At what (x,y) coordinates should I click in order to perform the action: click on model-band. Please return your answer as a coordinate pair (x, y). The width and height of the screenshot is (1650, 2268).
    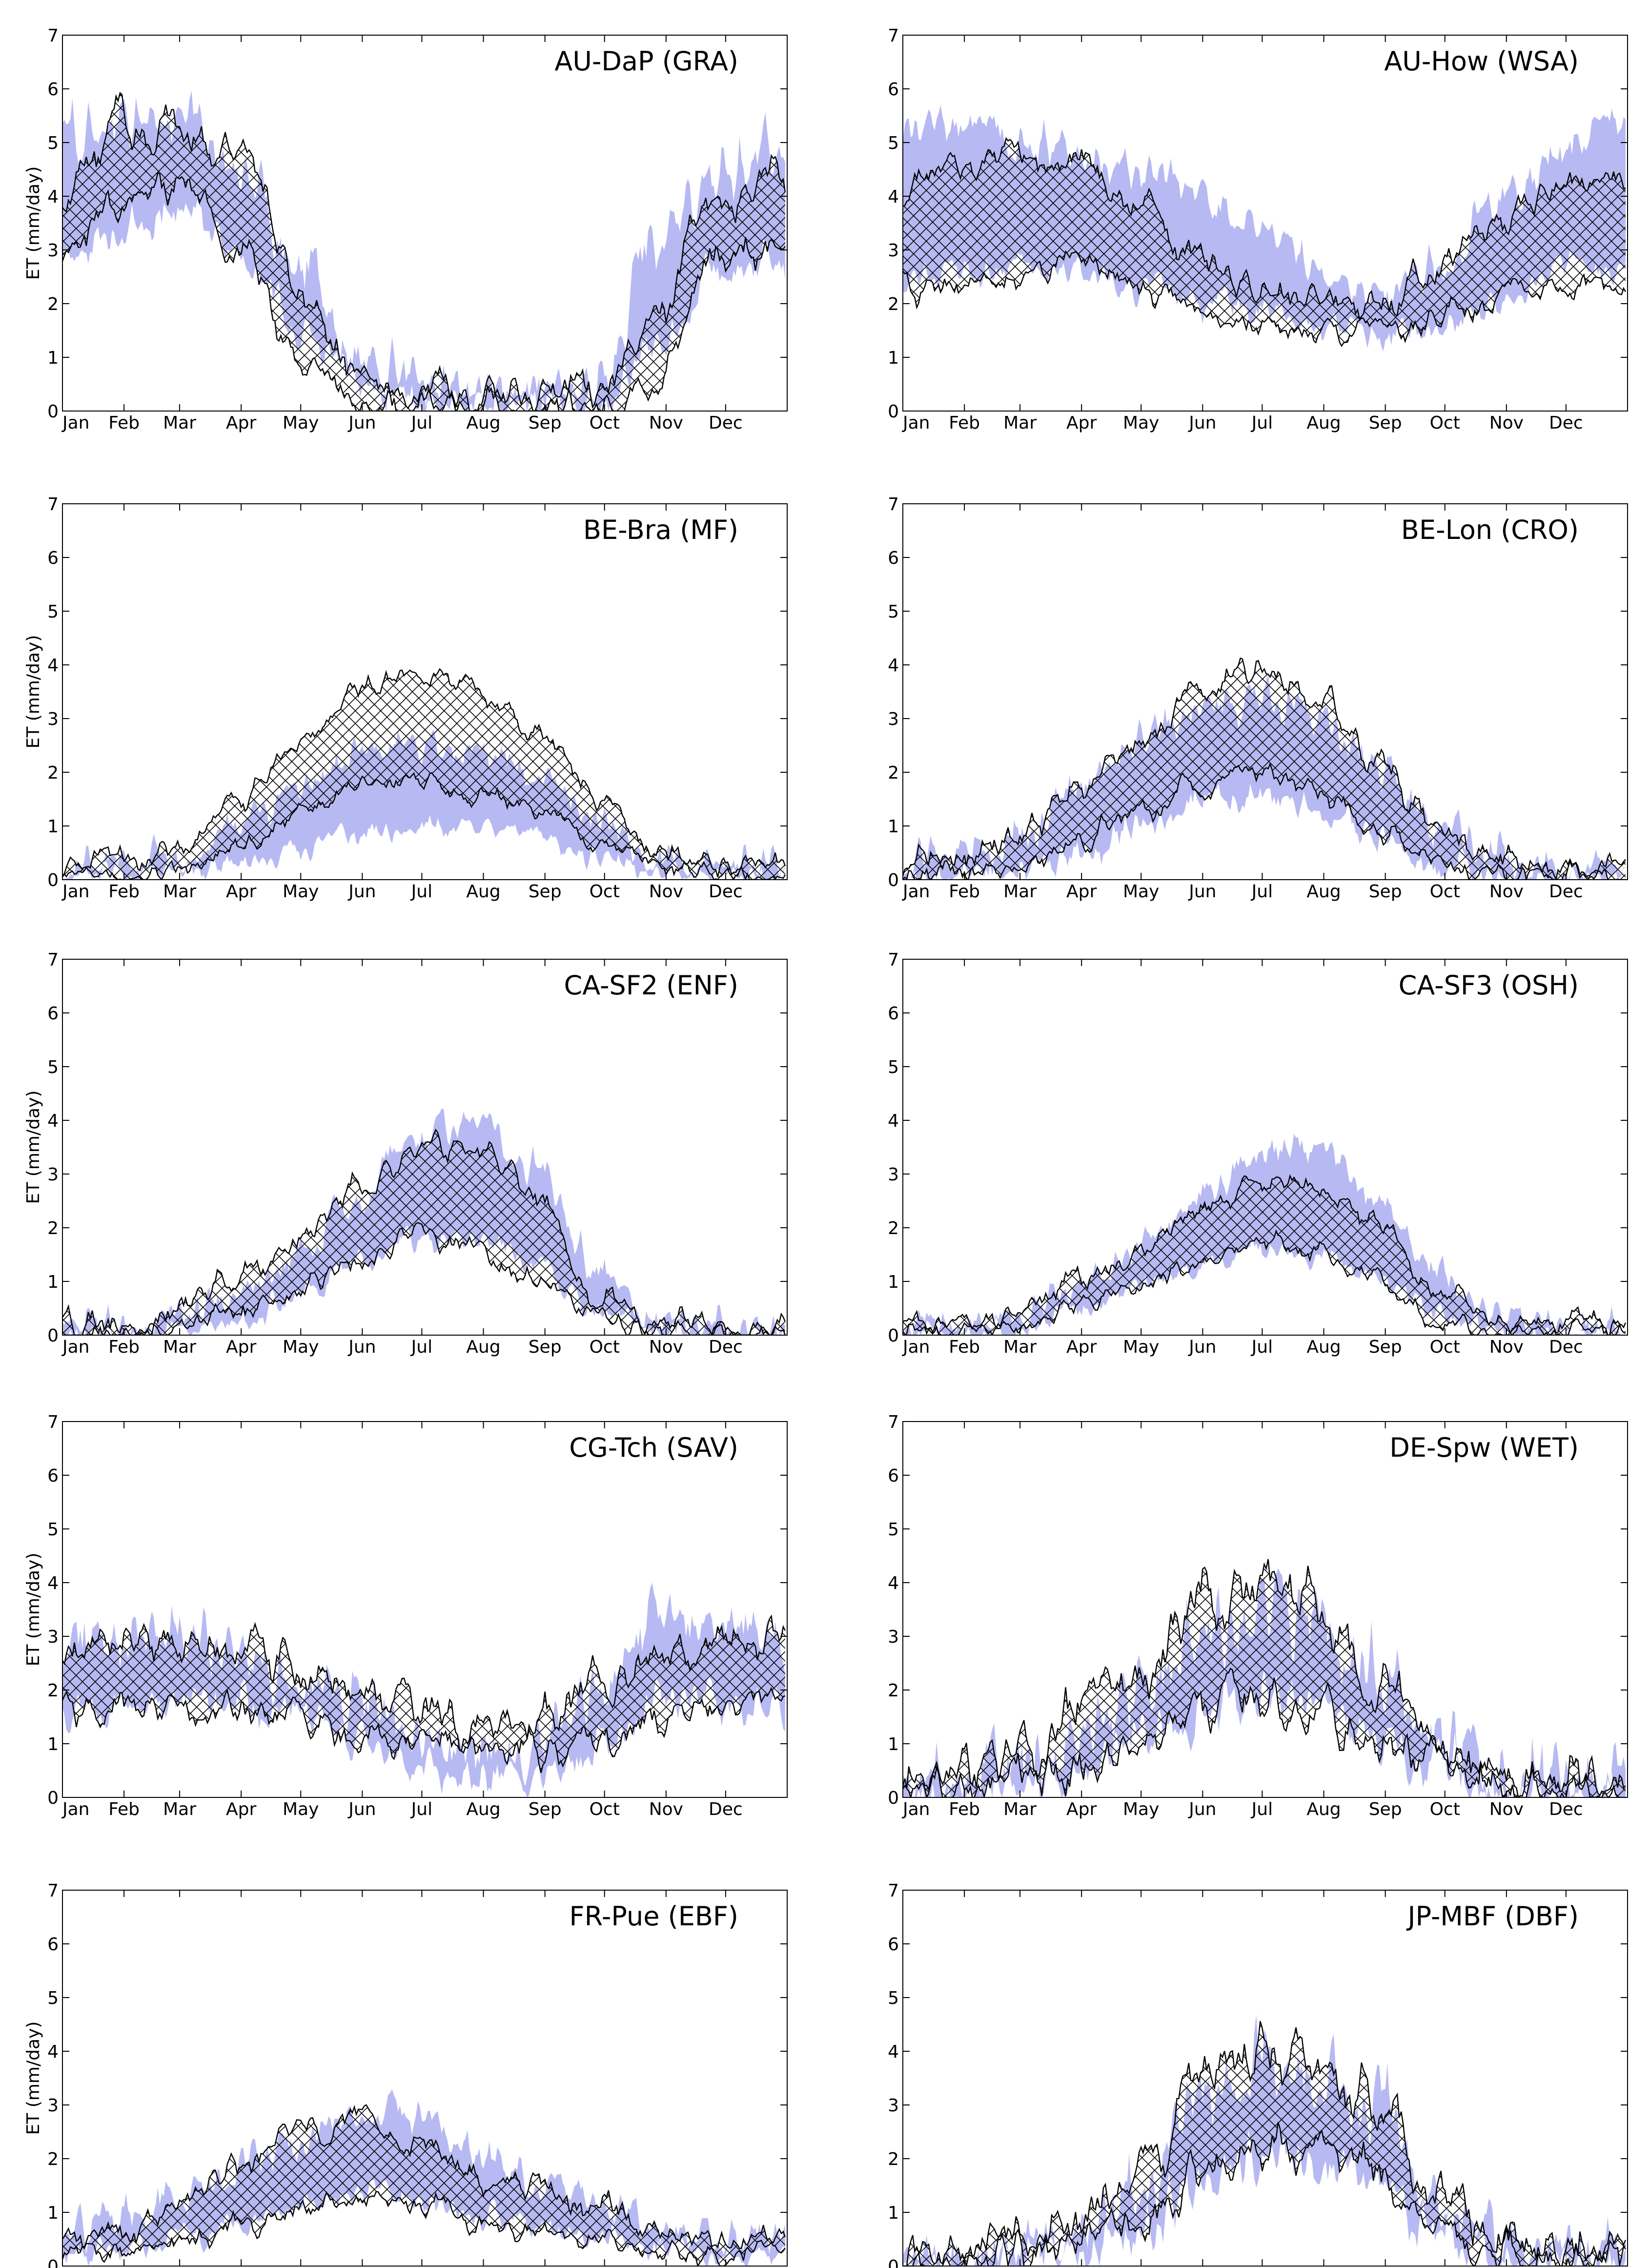
    Looking at the image, I should click on (424, 250).